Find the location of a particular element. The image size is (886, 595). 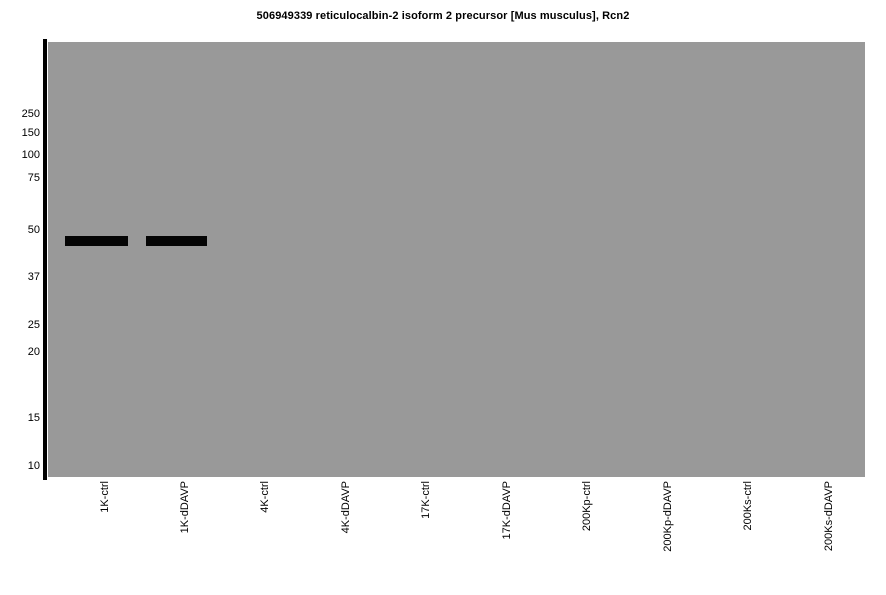

y-axis-line is located at coordinates (45, 259).